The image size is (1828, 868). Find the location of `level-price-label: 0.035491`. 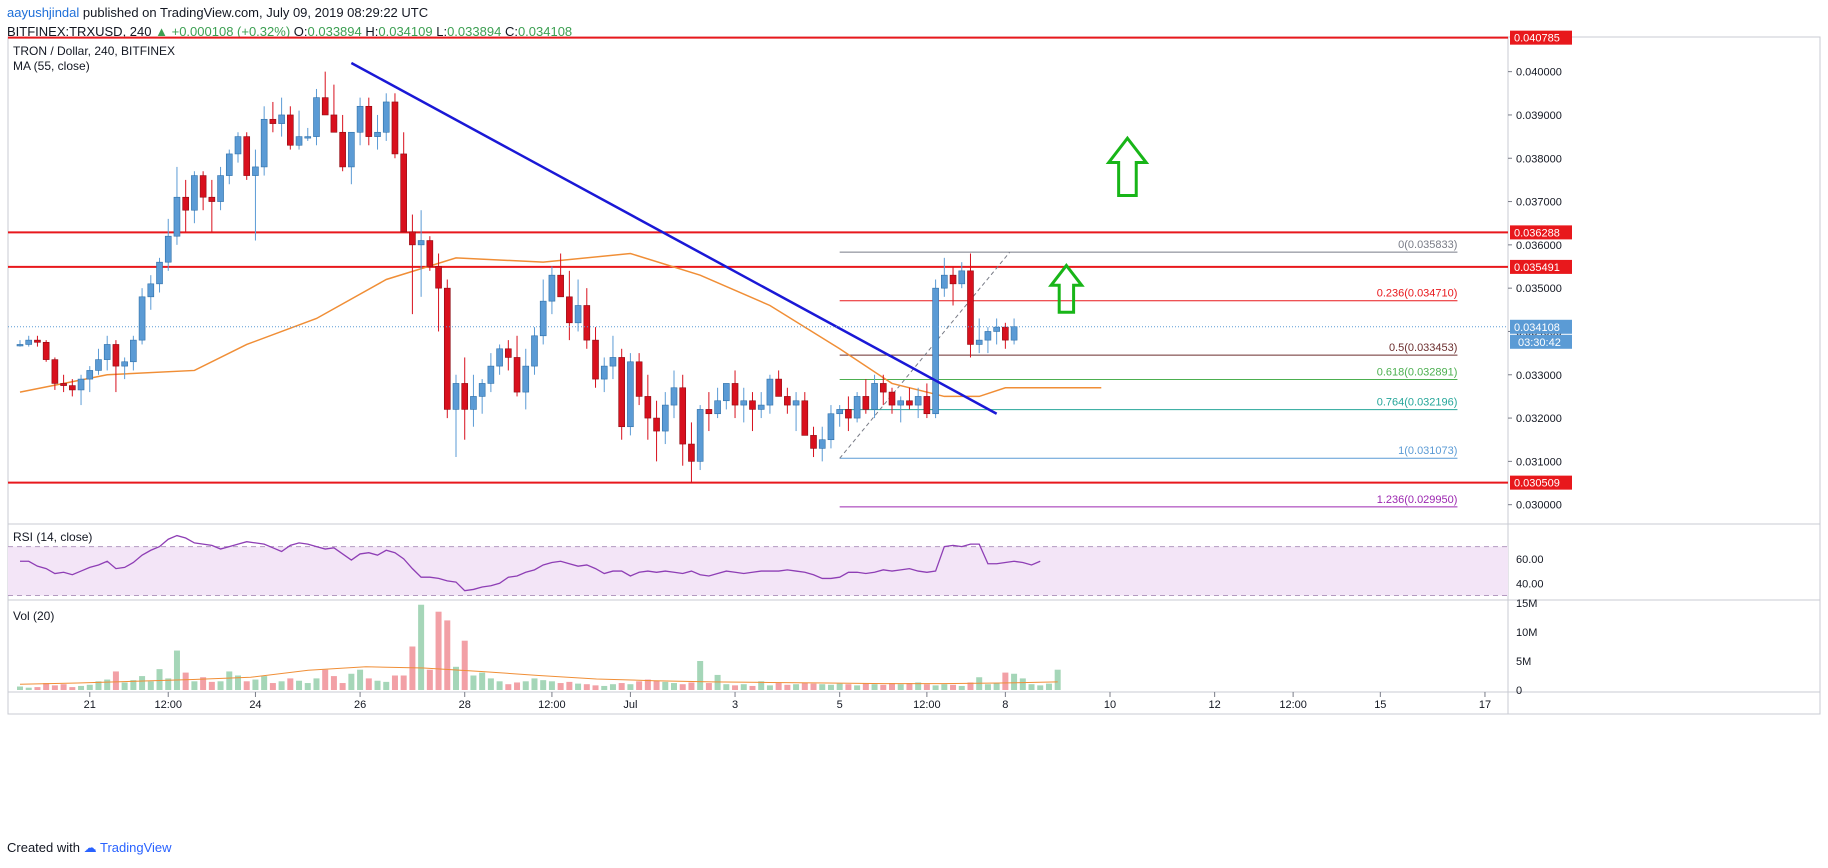

level-price-label: 0.035491 is located at coordinates (1537, 268).